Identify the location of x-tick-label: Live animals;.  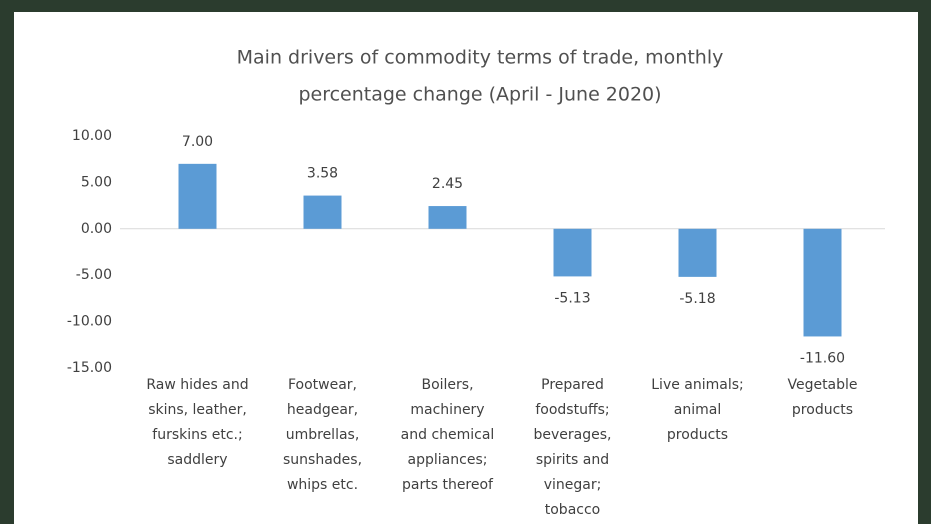
(697, 385).